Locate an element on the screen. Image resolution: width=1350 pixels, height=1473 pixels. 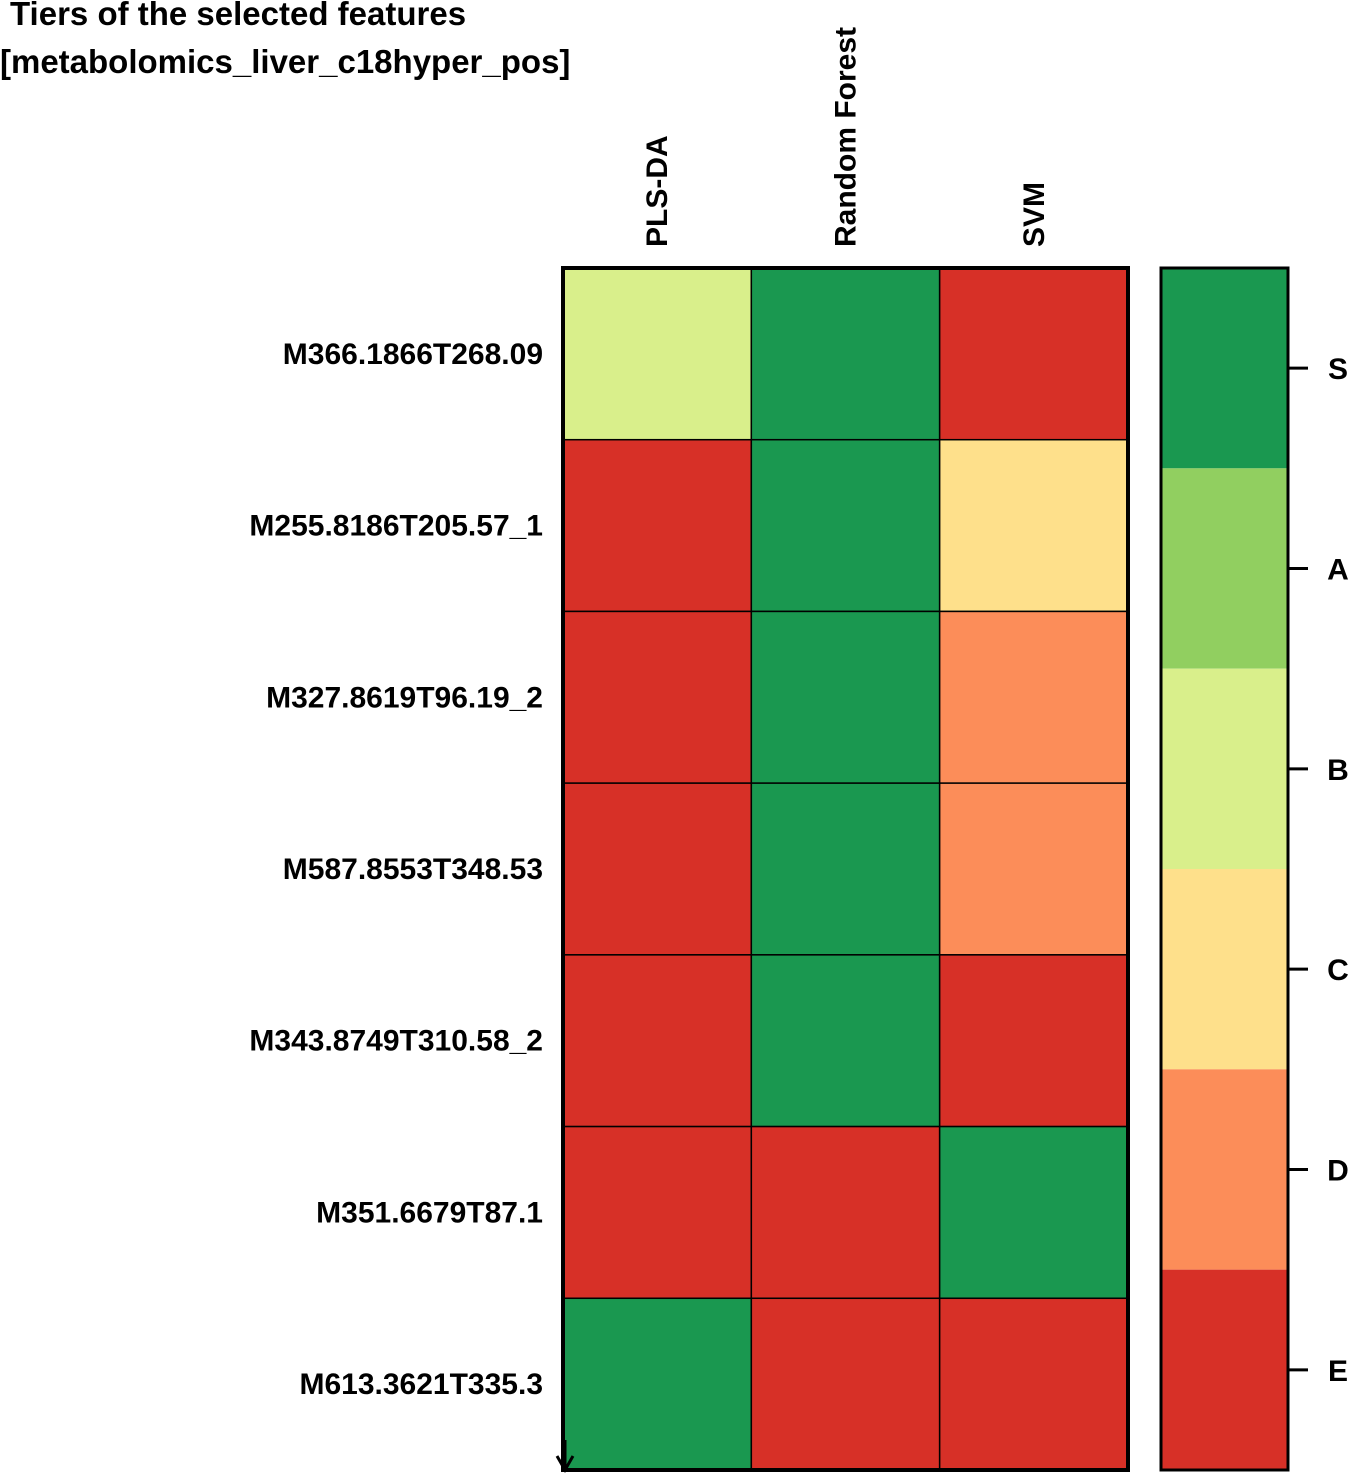
legend-label: S is located at coordinates (1338, 369).